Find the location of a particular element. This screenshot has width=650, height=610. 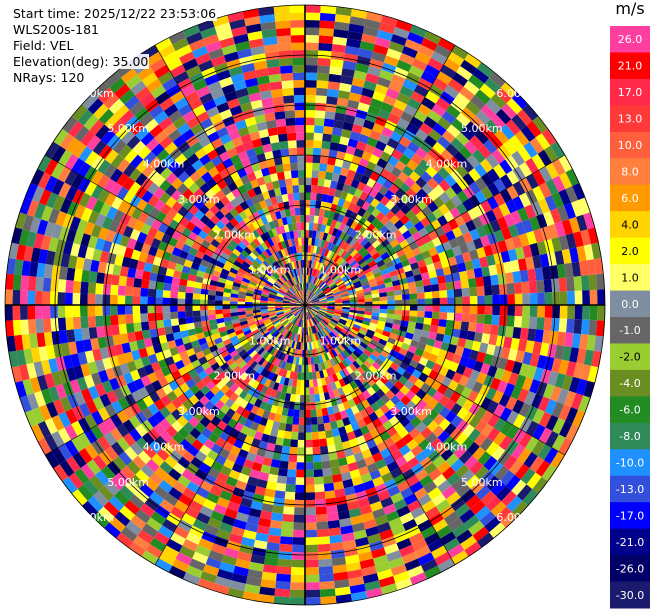

colorbar-tick-label: 8.0 is located at coordinates (630, 172).